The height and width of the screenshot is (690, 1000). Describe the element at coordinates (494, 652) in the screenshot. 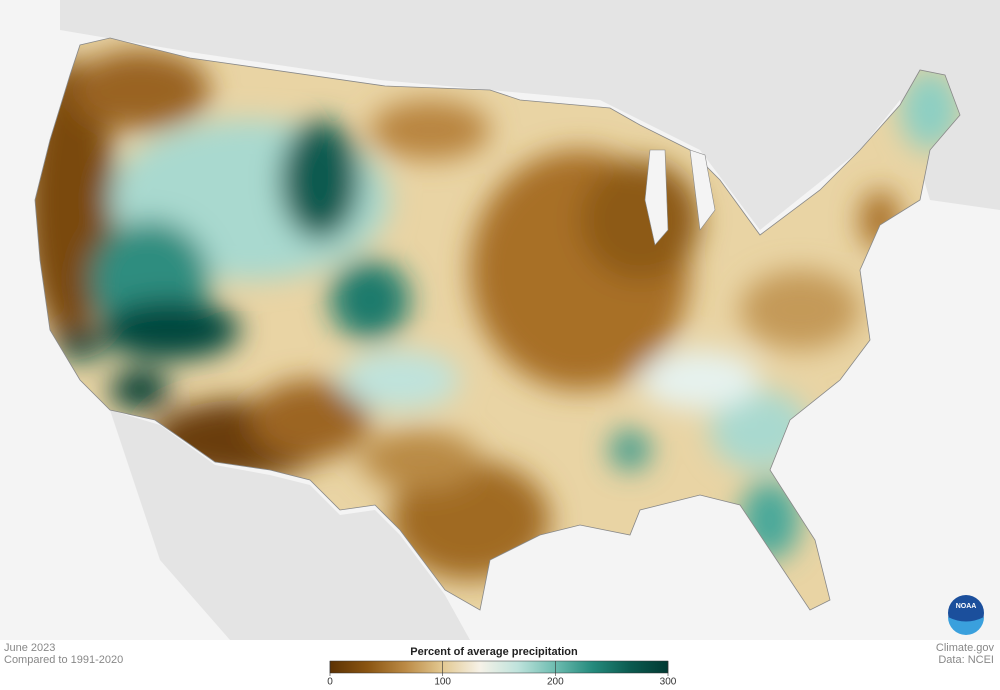

I see `legend-title: Percent of average precipitation` at that location.